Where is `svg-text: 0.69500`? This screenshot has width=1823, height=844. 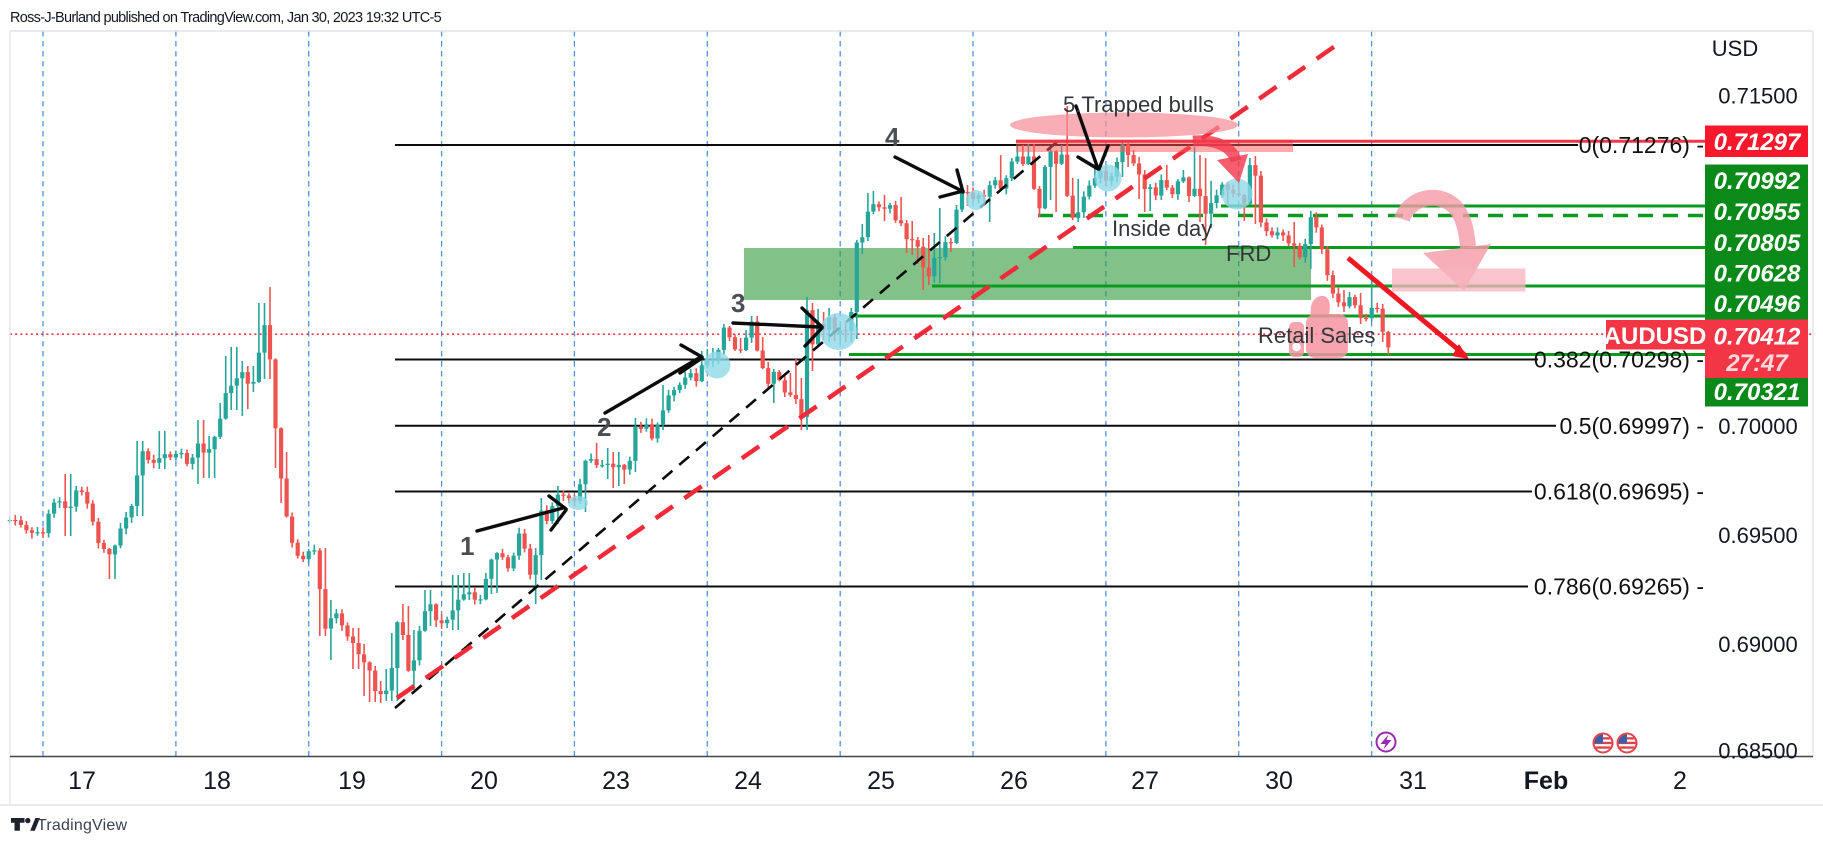 svg-text: 0.69500 is located at coordinates (1758, 535).